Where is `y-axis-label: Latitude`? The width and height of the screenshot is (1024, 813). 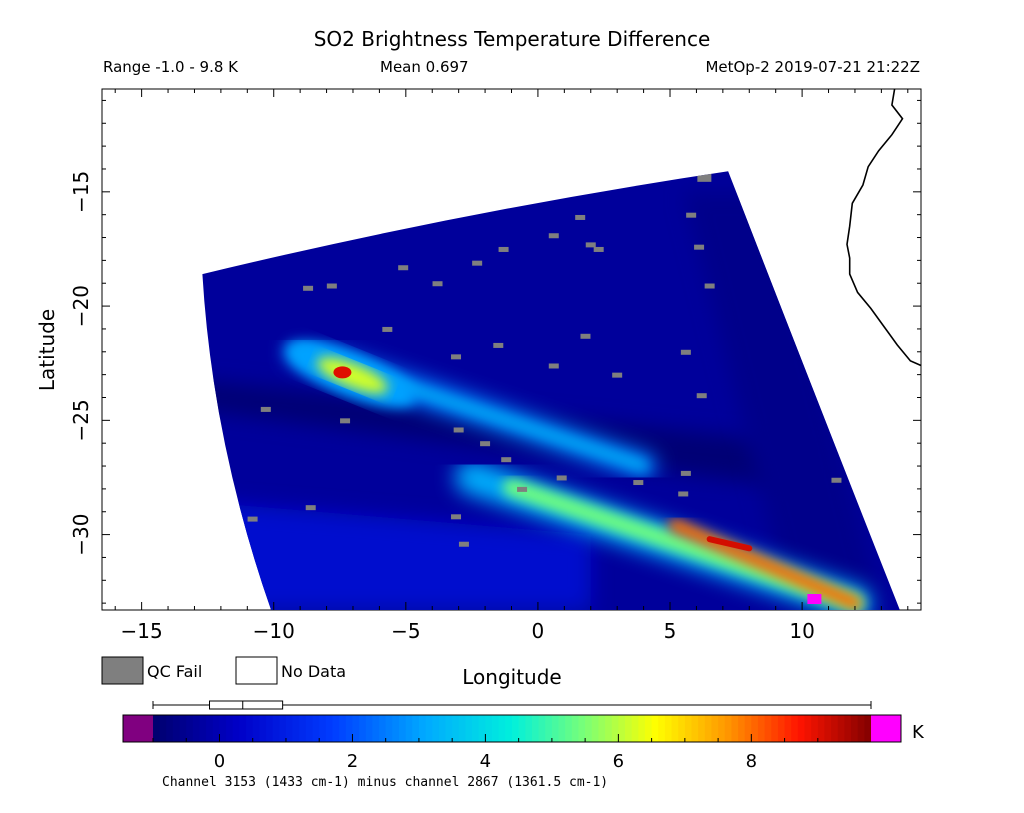
y-axis-label: Latitude is located at coordinates (47, 350).